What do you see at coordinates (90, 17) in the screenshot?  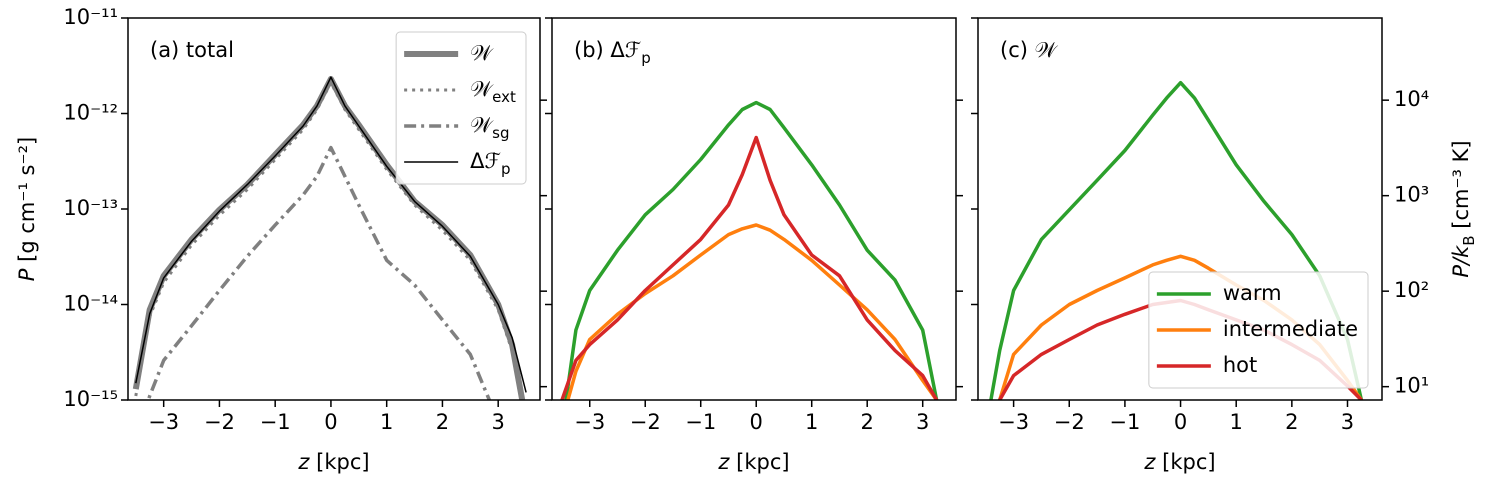 I see `y-tick-label: 10⁻¹¹` at bounding box center [90, 17].